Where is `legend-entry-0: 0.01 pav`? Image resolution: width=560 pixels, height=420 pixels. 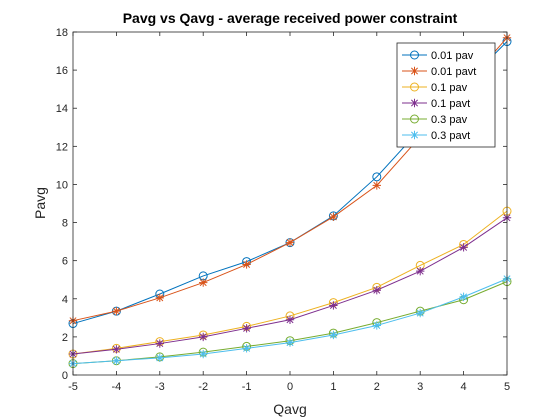 legend-entry-0: 0.01 pav is located at coordinates (438, 56).